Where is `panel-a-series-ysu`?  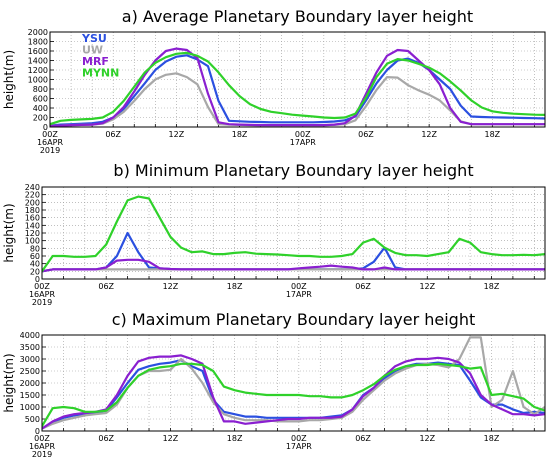 panel-a-series-ysu is located at coordinates (297, 90).